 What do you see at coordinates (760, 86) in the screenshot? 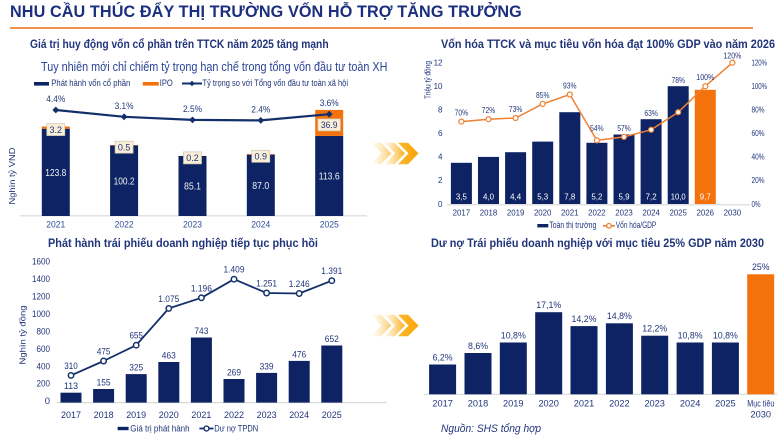
I see `svg-text: 100%` at bounding box center [760, 86].